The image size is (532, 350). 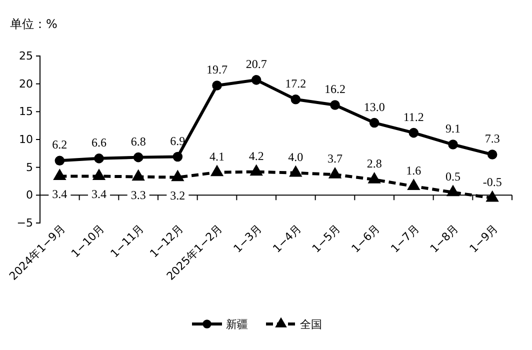 I want to click on data-label: 6.2, so click(x=60, y=145).